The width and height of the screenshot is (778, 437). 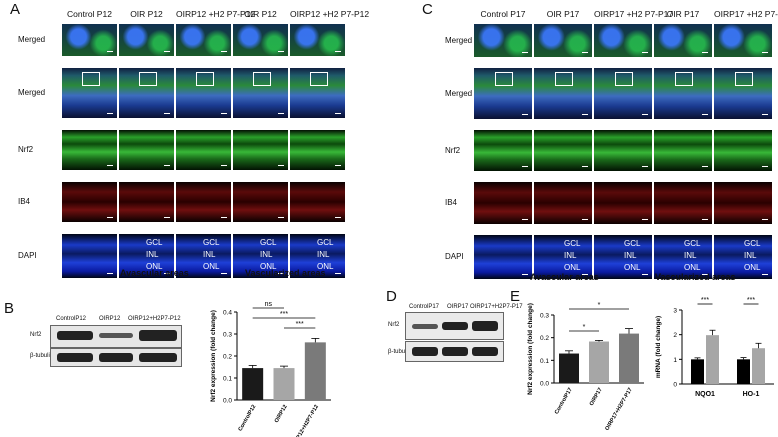 I want to click on blot-d-tubulin, so click(x=454, y=351).